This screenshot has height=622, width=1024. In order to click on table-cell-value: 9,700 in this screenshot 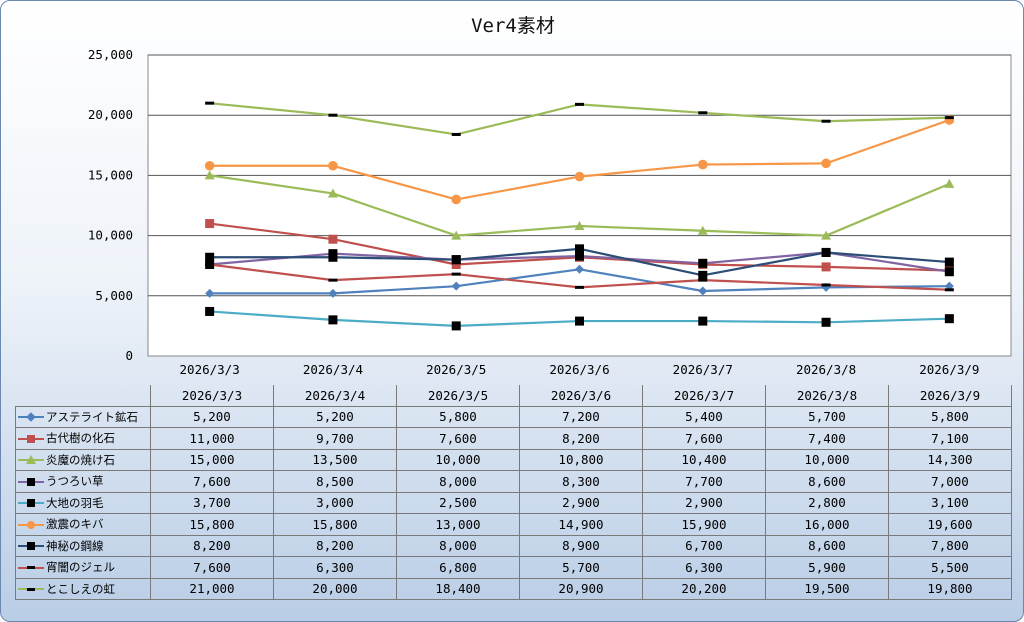, I will do `click(335, 438)`.